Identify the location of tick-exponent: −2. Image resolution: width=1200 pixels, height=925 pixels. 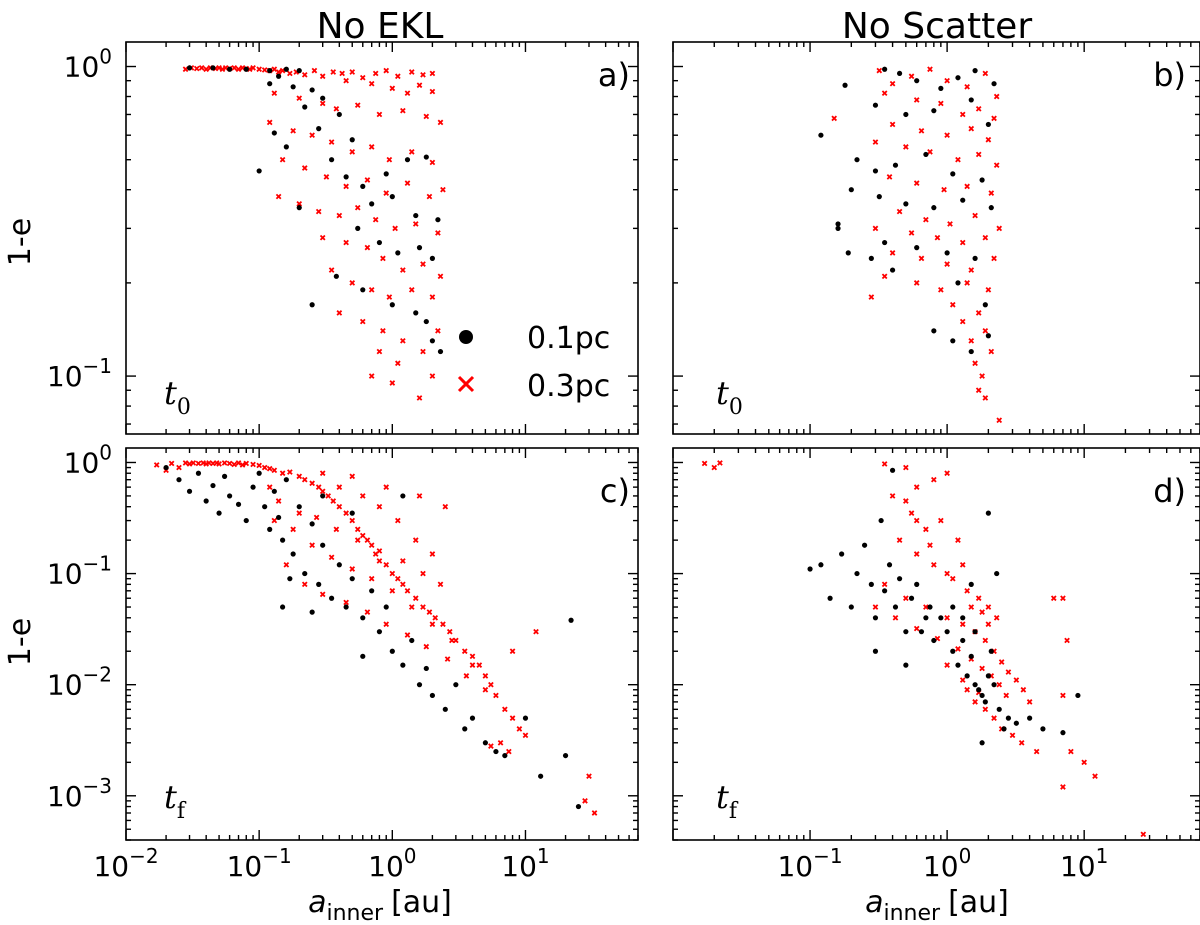
(97, 675).